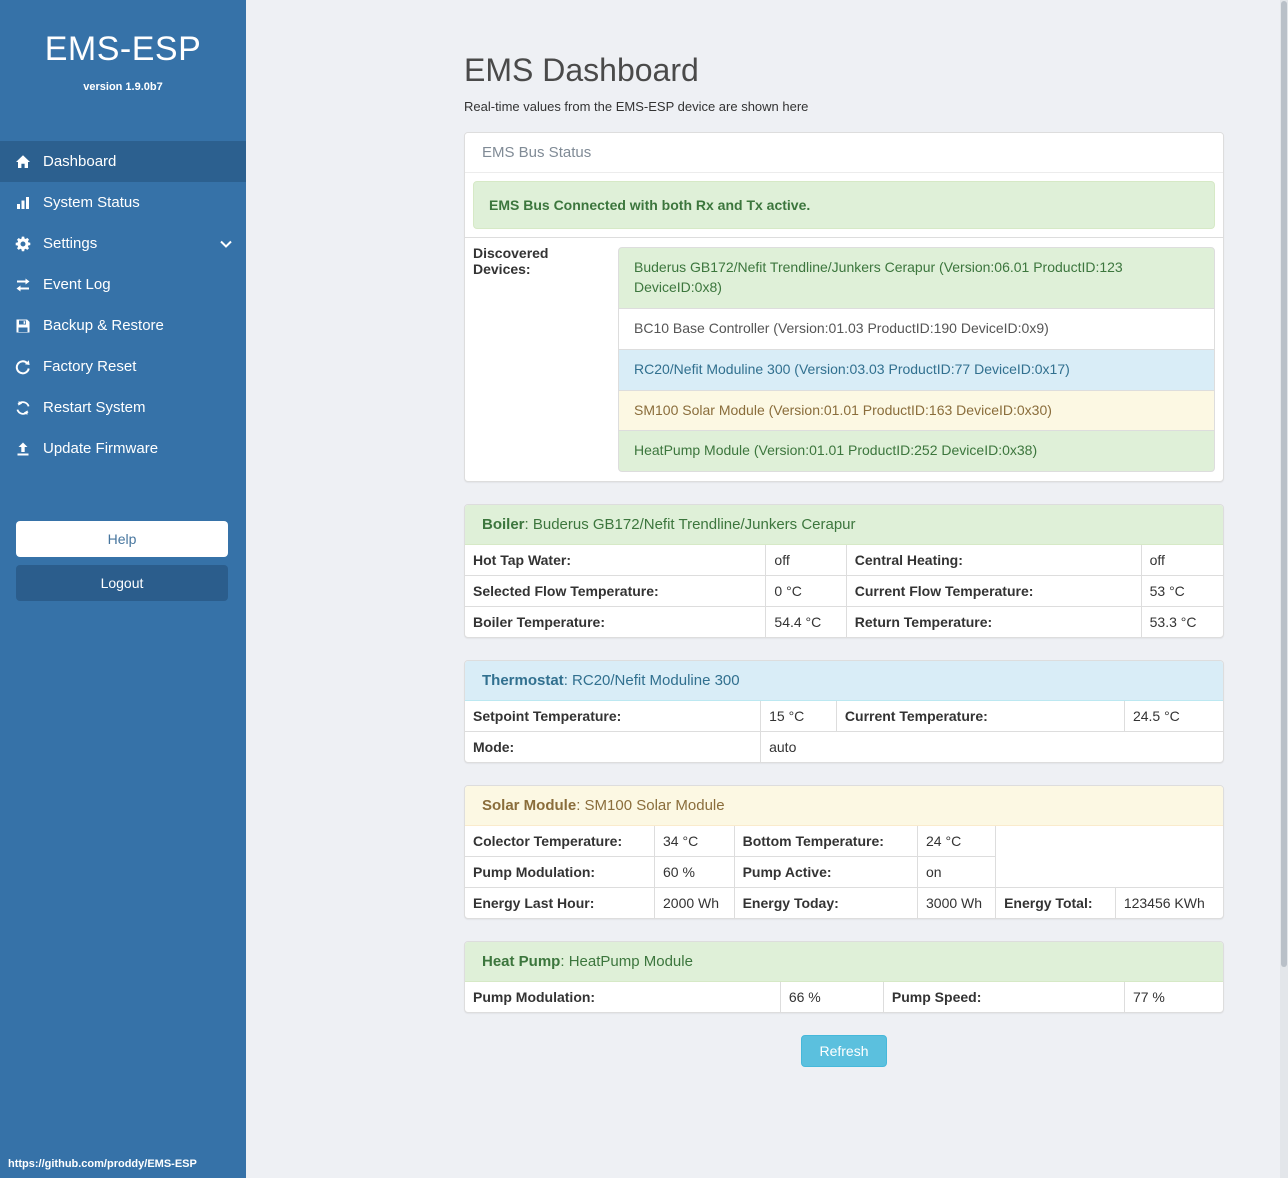 This screenshot has width=1288, height=1178. Describe the element at coordinates (560, 903) in the screenshot. I see `field-label: Energy Last Hour:` at that location.